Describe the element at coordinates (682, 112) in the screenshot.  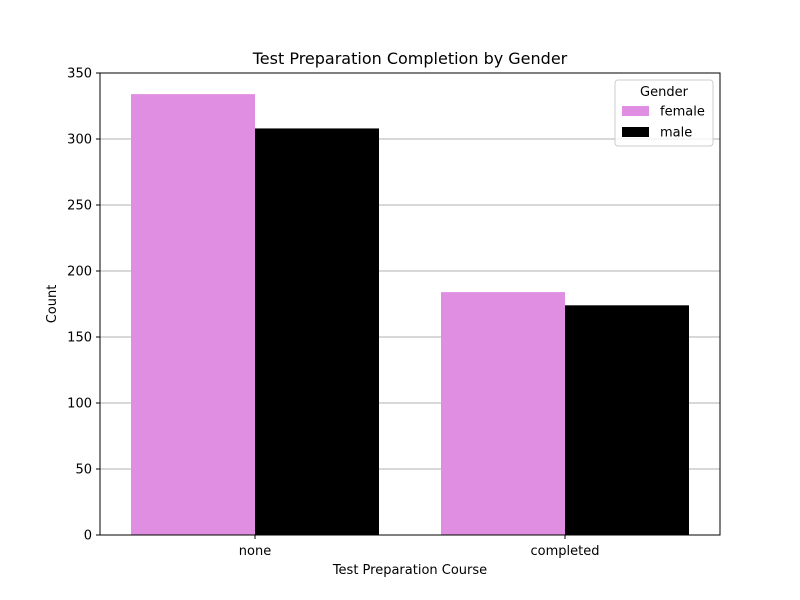
I see `legend-label-female: female` at that location.